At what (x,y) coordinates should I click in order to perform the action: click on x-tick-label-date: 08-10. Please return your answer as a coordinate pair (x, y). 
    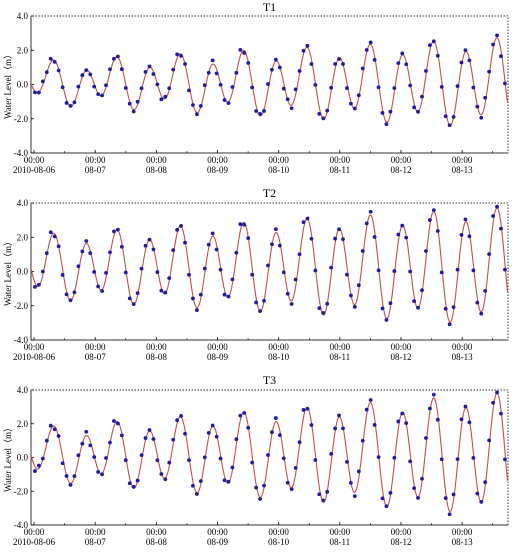
    Looking at the image, I should click on (278, 170).